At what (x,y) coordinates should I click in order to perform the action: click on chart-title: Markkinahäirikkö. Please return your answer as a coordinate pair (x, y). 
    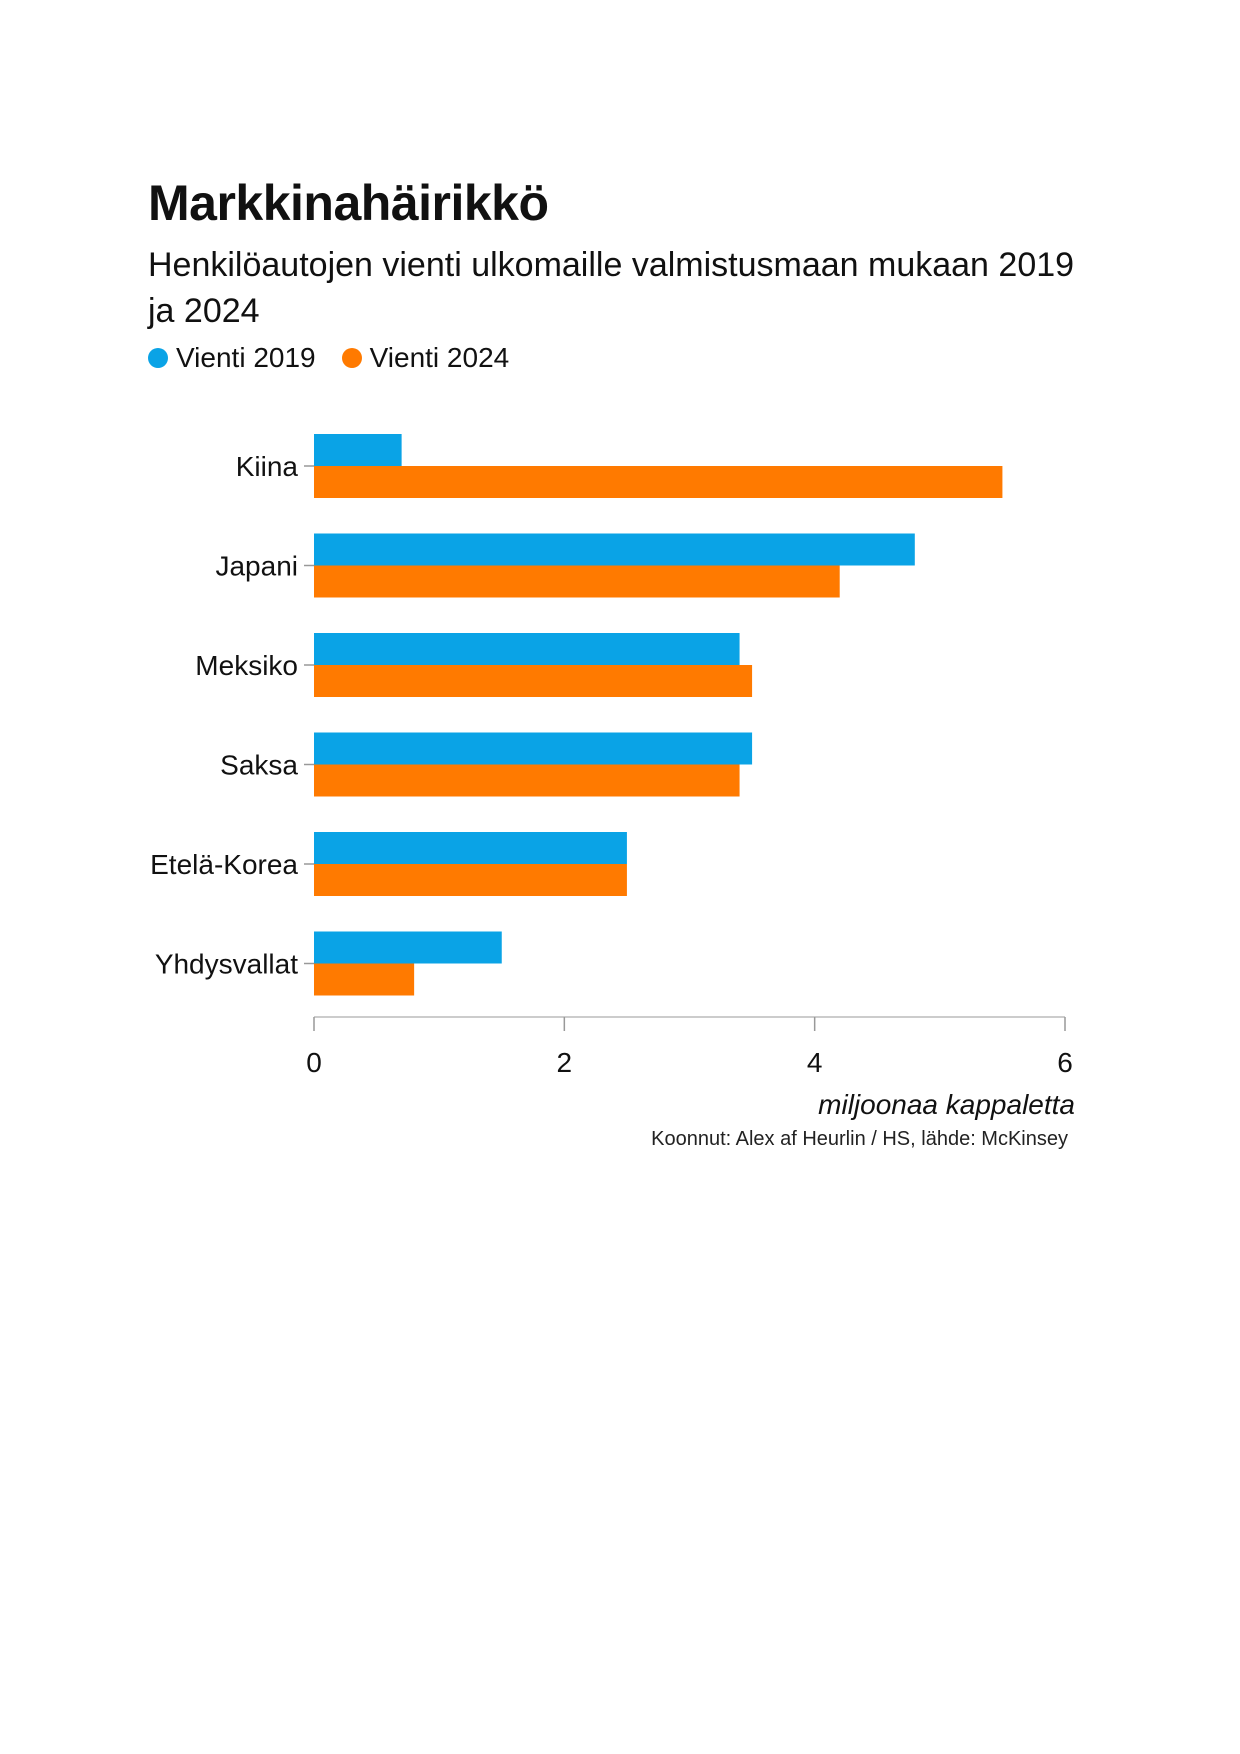
    Looking at the image, I should click on (348, 203).